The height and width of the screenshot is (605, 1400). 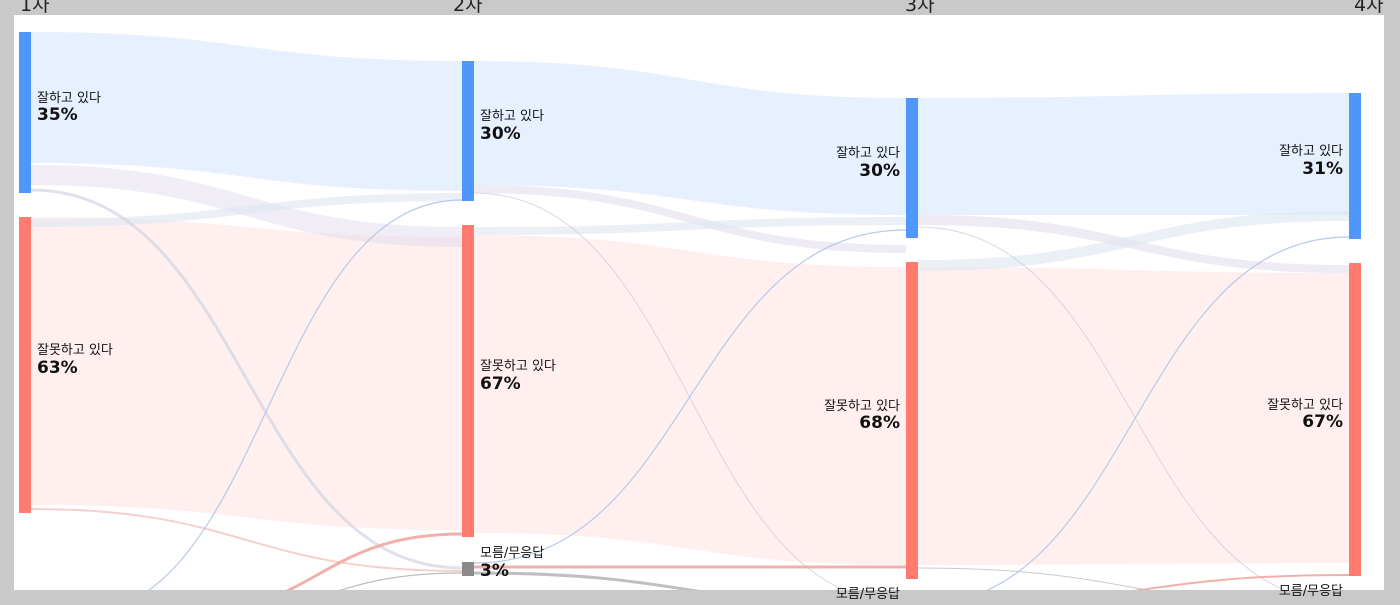 What do you see at coordinates (57, 367) in the screenshot?
I see `node-percent: 63%` at bounding box center [57, 367].